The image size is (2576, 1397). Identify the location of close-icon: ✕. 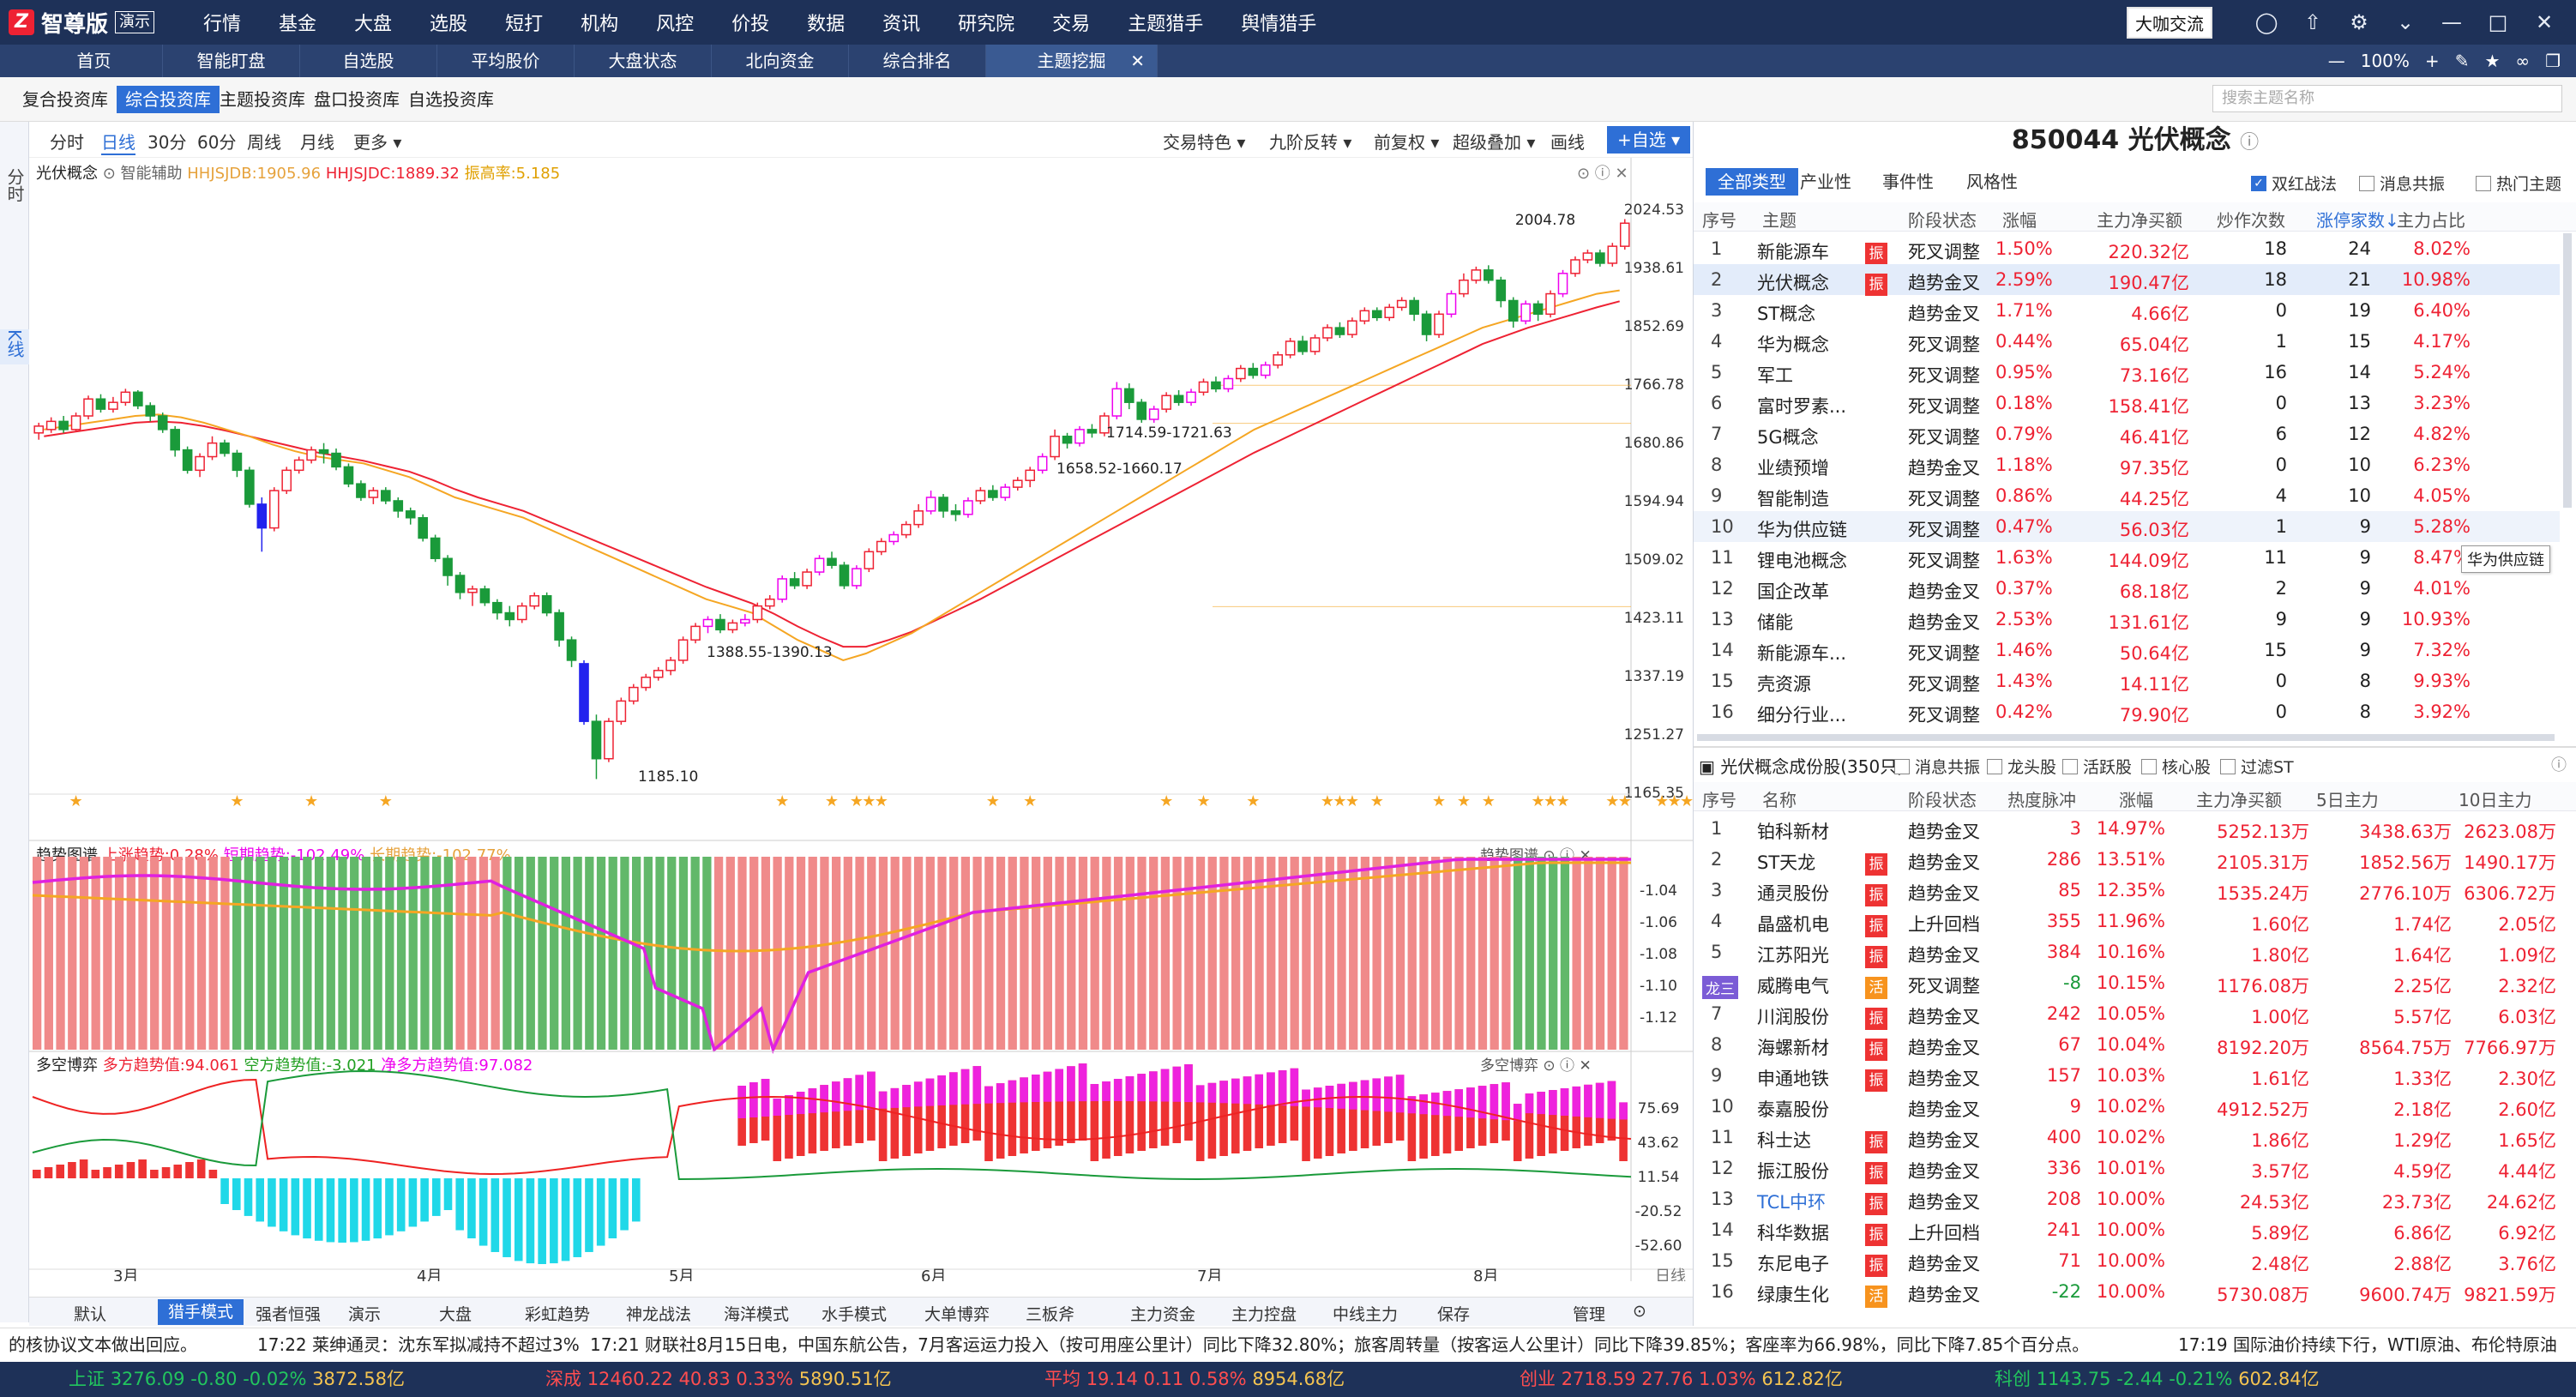
(2544, 22).